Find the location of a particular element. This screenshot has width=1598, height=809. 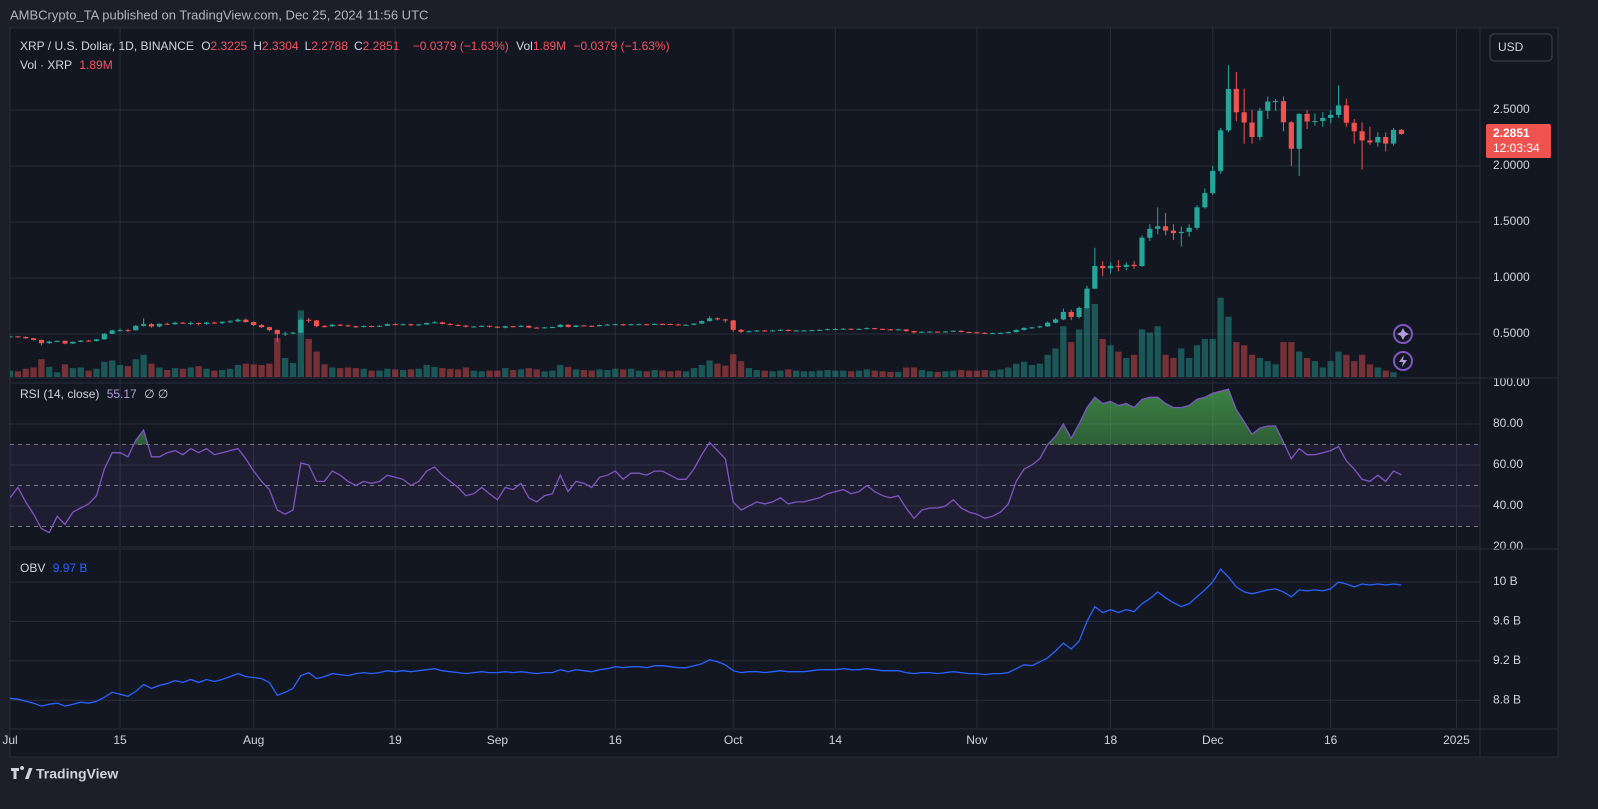

vol-value: 1.89M is located at coordinates (549, 46).